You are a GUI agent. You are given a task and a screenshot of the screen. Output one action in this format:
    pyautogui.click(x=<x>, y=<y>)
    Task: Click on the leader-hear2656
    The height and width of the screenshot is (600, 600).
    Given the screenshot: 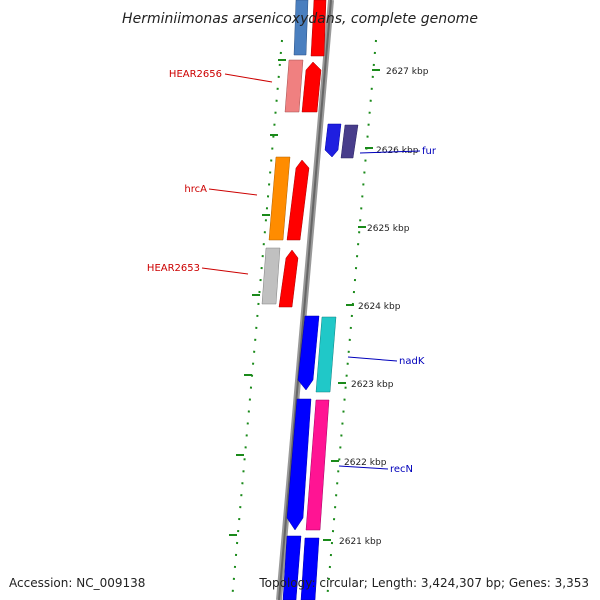 What is the action you would take?
    pyautogui.click(x=248, y=78)
    